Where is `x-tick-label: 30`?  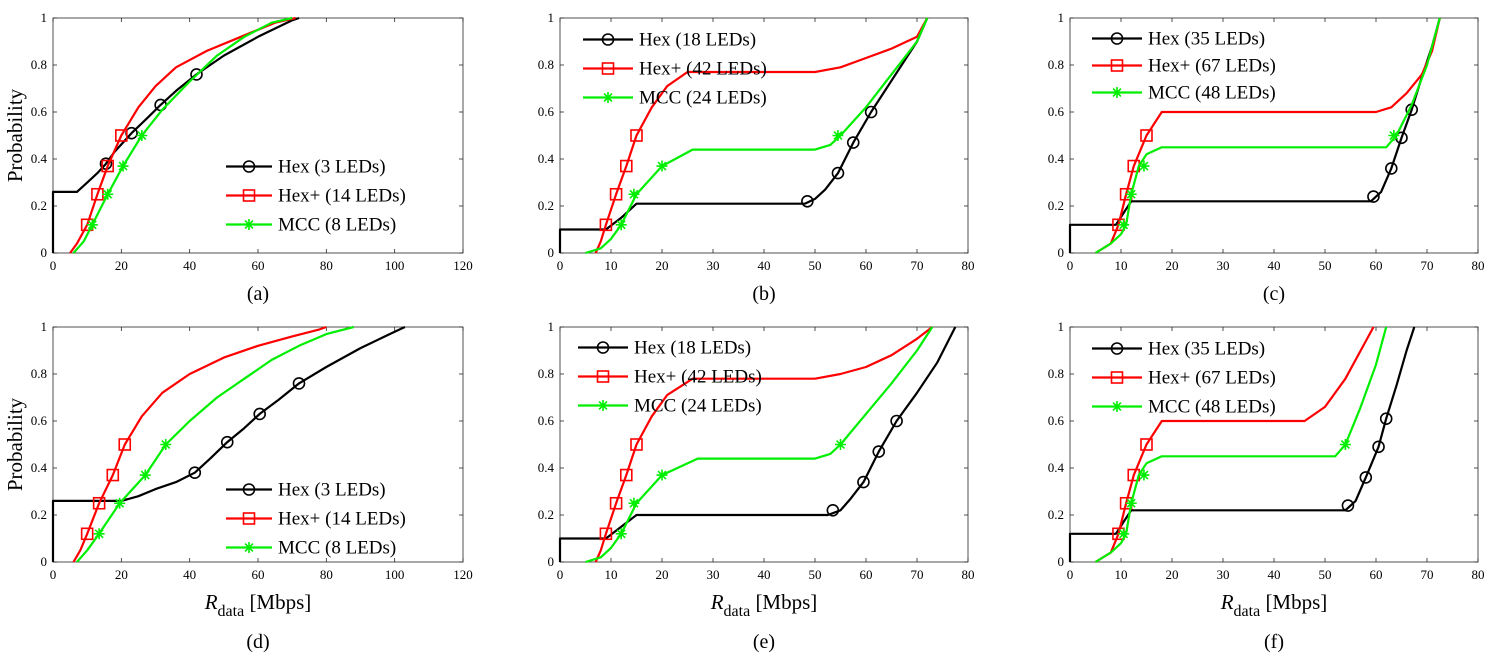
x-tick-label: 30 is located at coordinates (713, 574).